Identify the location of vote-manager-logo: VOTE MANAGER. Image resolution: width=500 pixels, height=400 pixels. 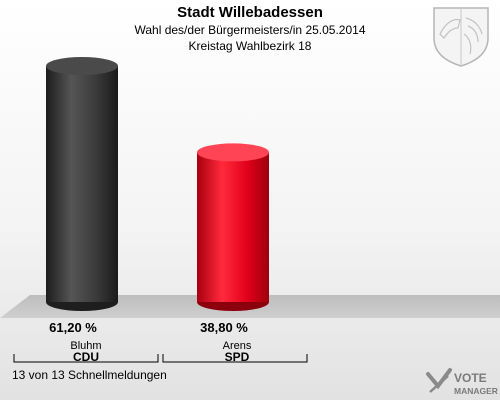
(462, 382).